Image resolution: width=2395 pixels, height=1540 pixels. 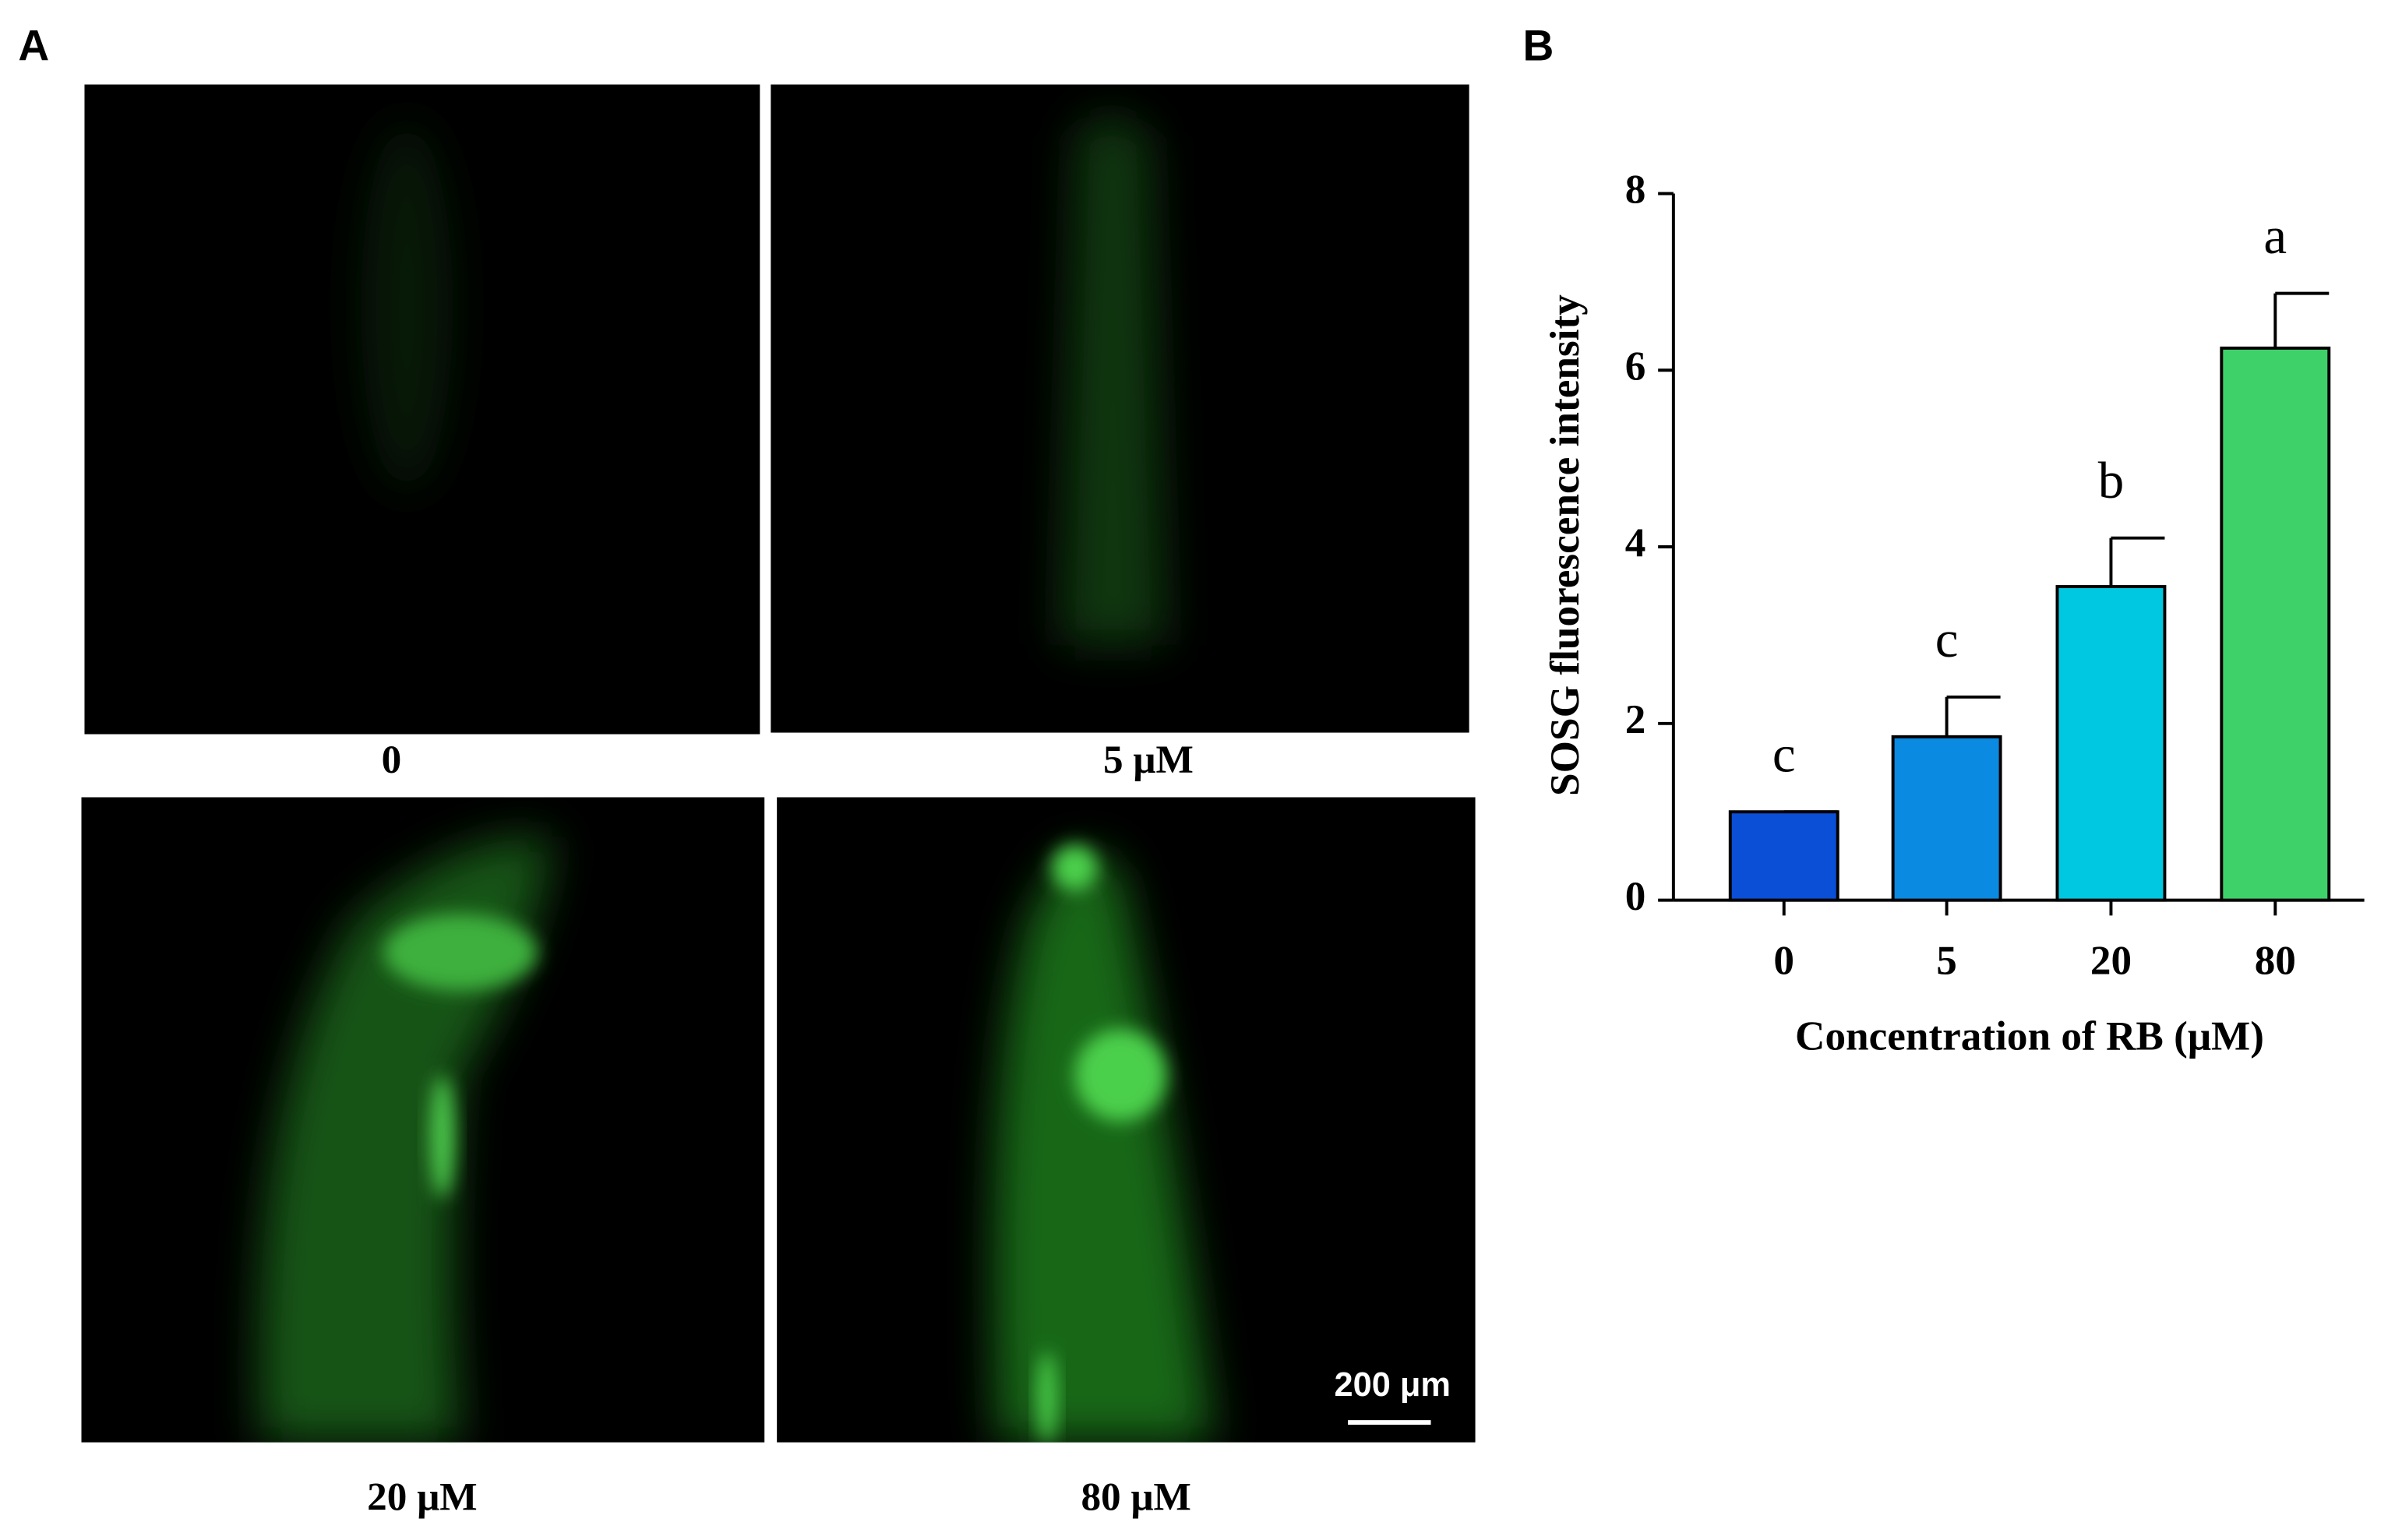 I want to click on scale-bar-label: 200 μm, so click(x=1393, y=1385).